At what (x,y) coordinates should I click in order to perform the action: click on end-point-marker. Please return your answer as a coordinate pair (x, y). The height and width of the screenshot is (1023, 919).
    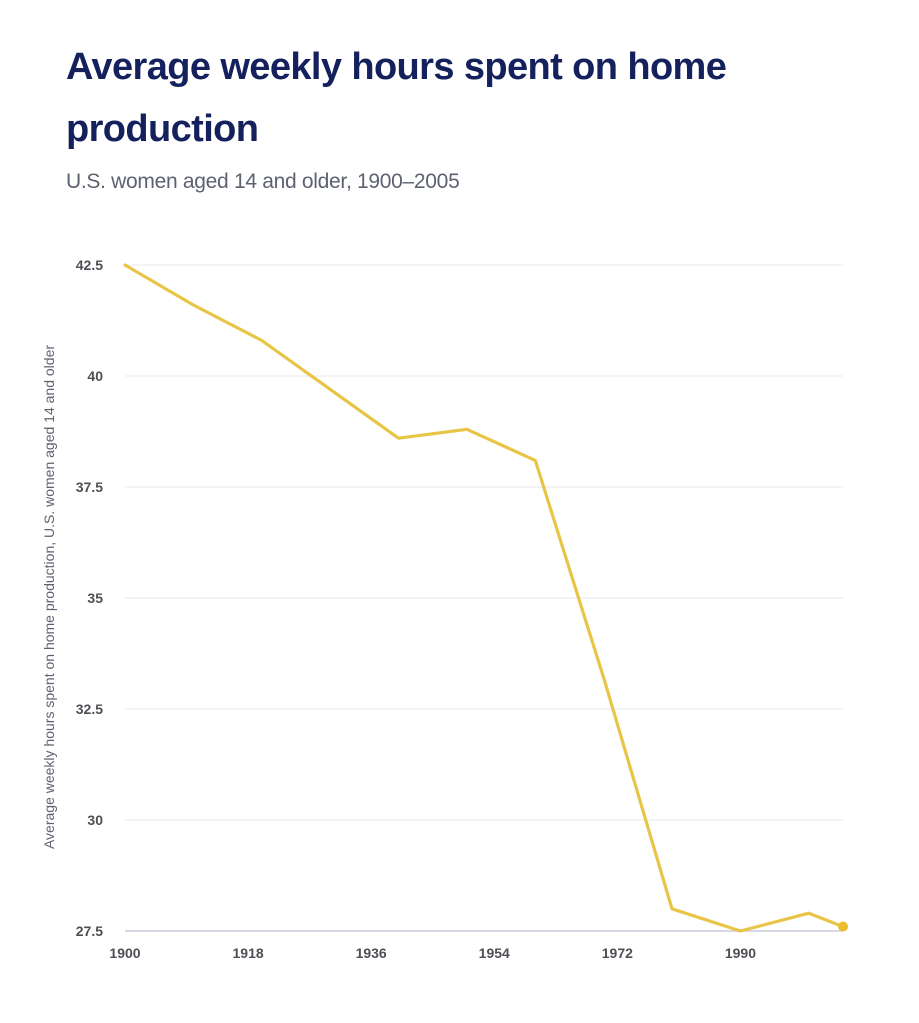
    Looking at the image, I should click on (843, 926).